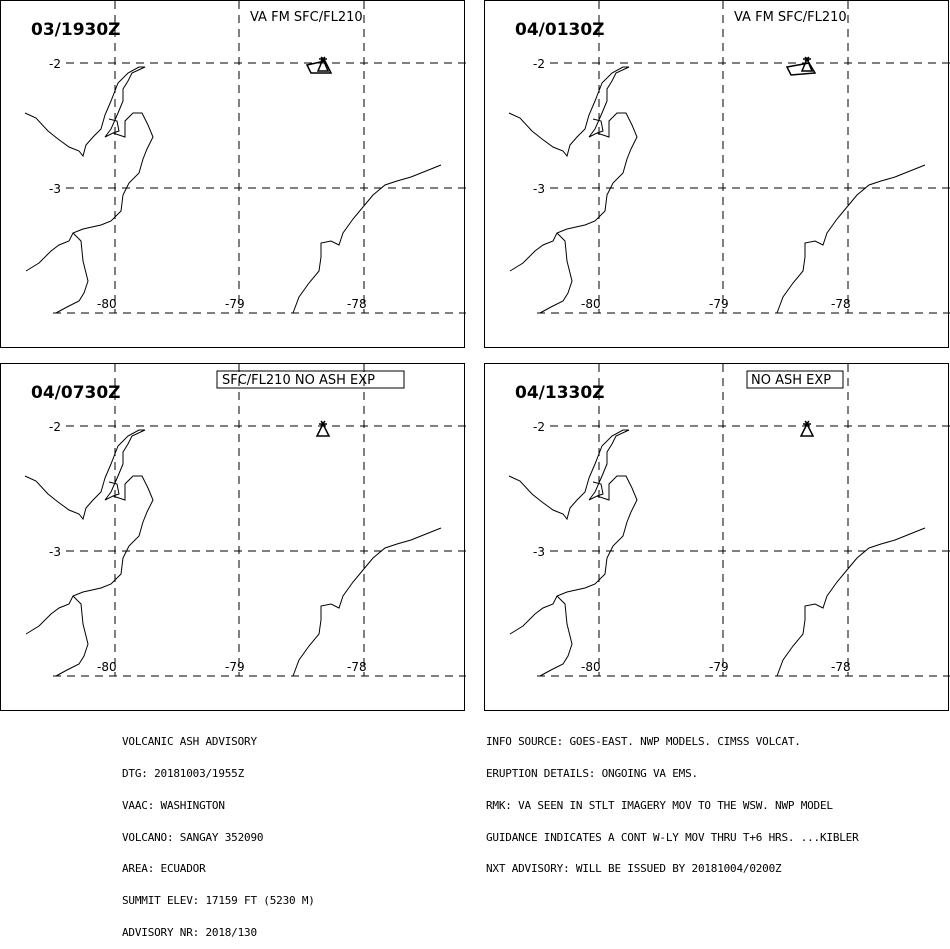 The image size is (950, 949). Describe the element at coordinates (76, 393) in the screenshot. I see `panel-time: 04/0730Z` at that location.